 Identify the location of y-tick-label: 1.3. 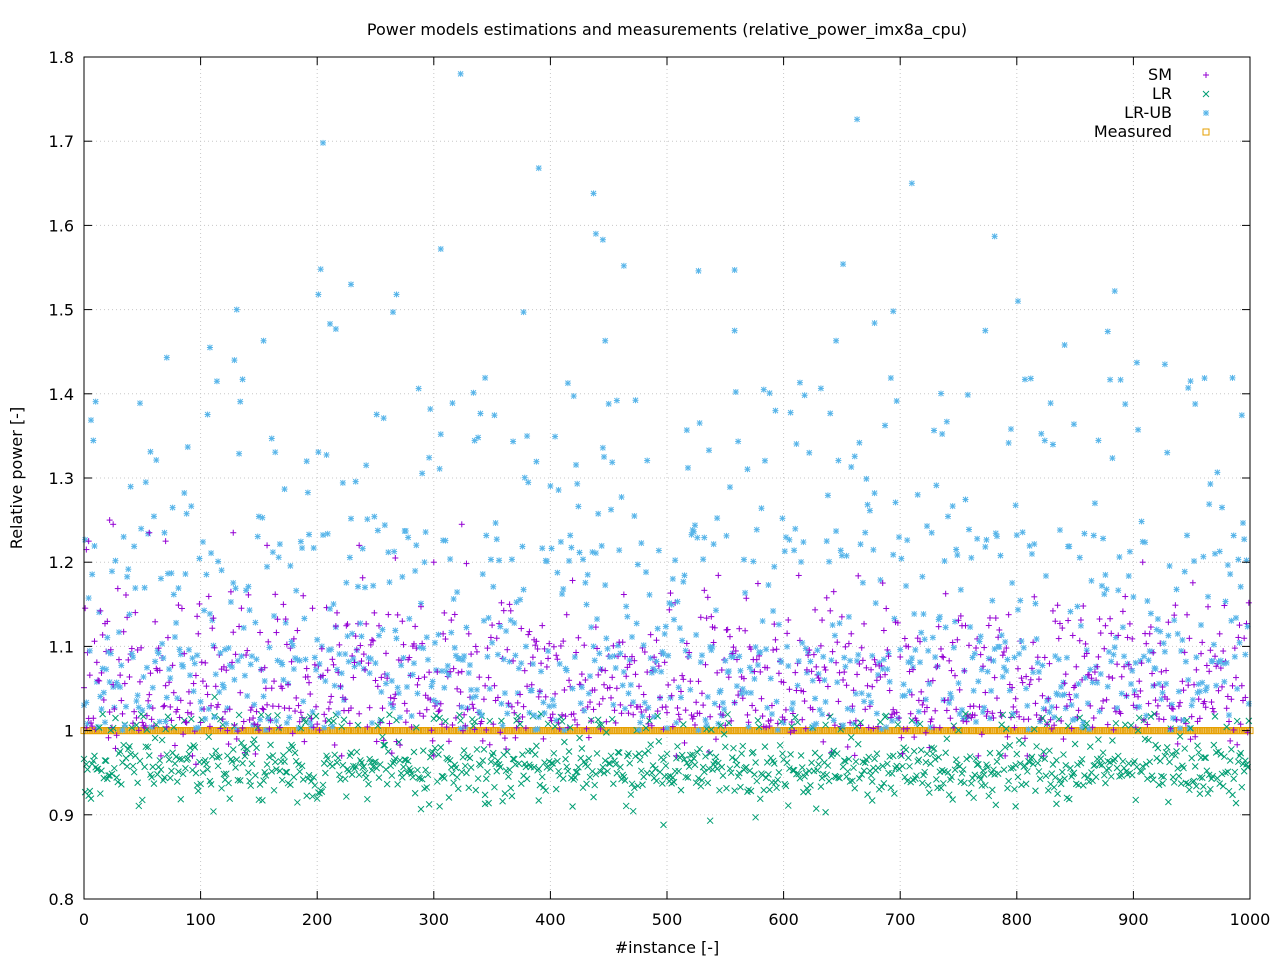
(61, 478).